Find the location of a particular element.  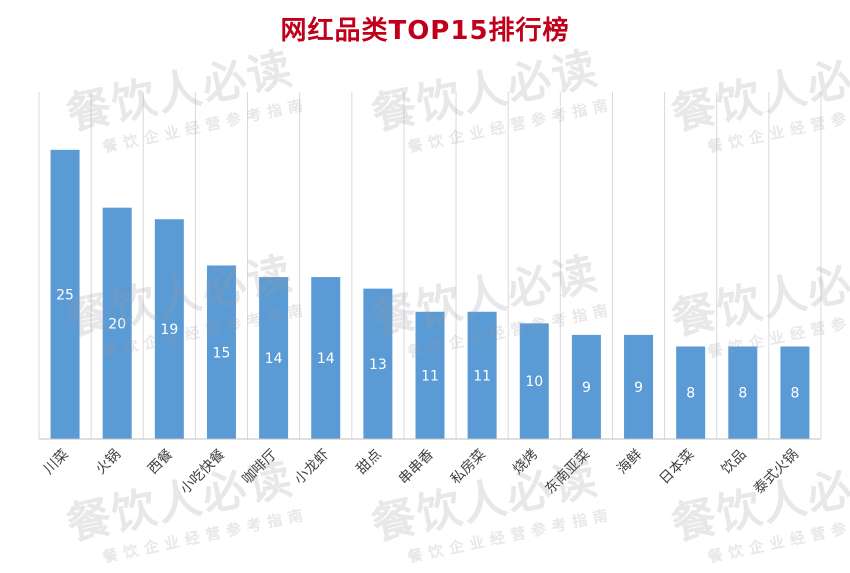

category-tick-label: 东南亚菜 is located at coordinates (567, 472).